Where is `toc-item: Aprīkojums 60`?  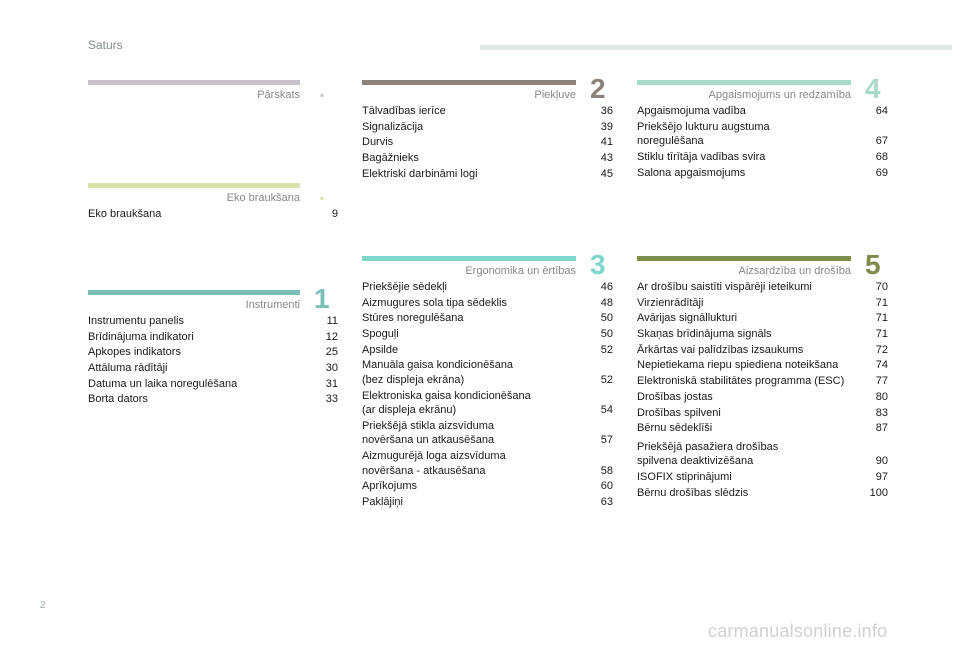
toc-item: Aprīkojums 60 is located at coordinates (487, 486).